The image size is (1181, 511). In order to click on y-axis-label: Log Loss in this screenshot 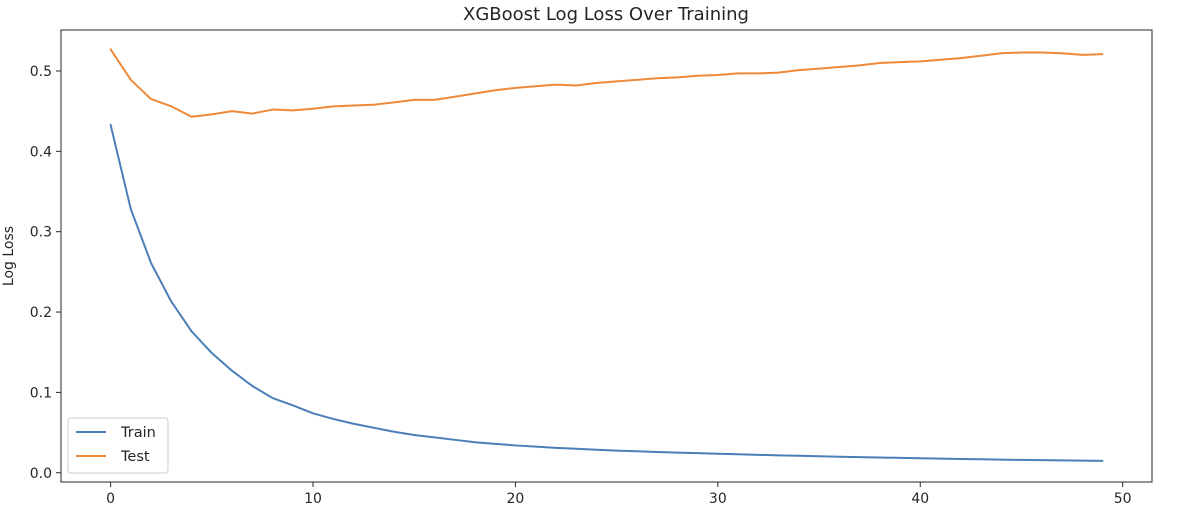, I will do `click(9, 256)`.